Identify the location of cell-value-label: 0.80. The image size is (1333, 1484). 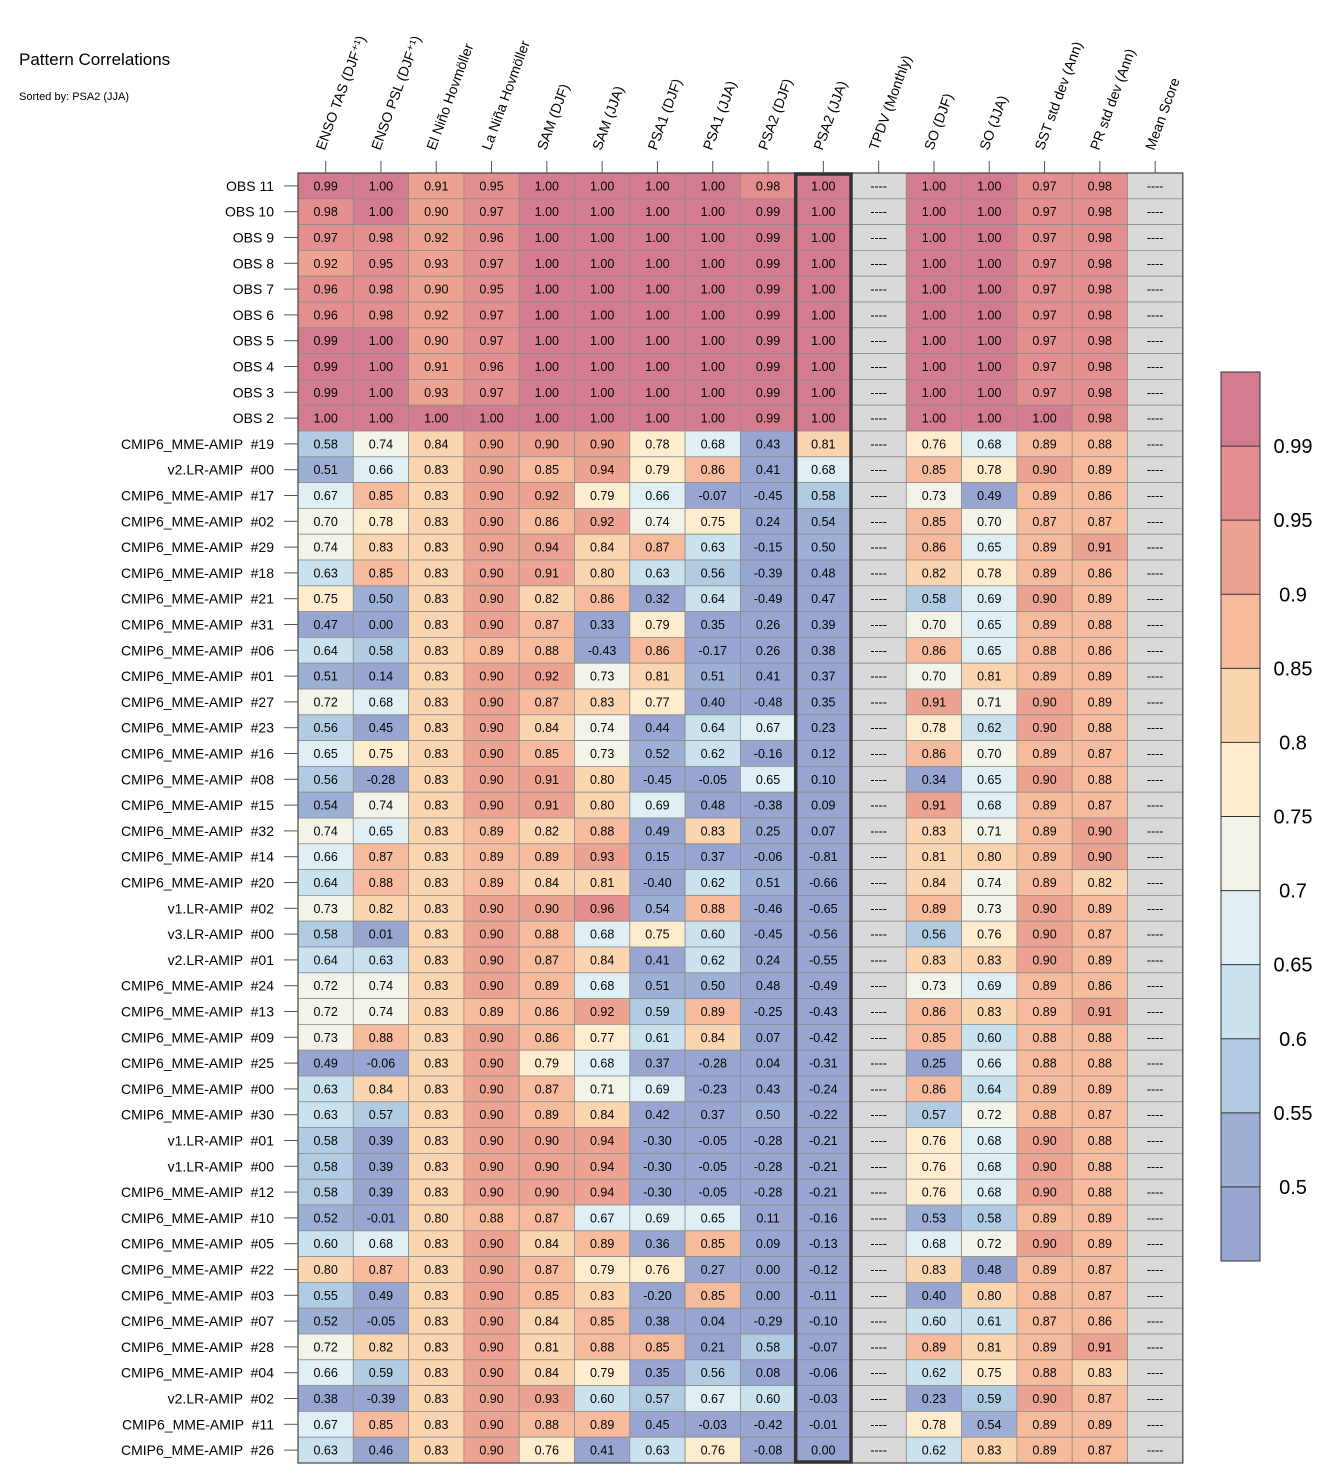
(436, 1218).